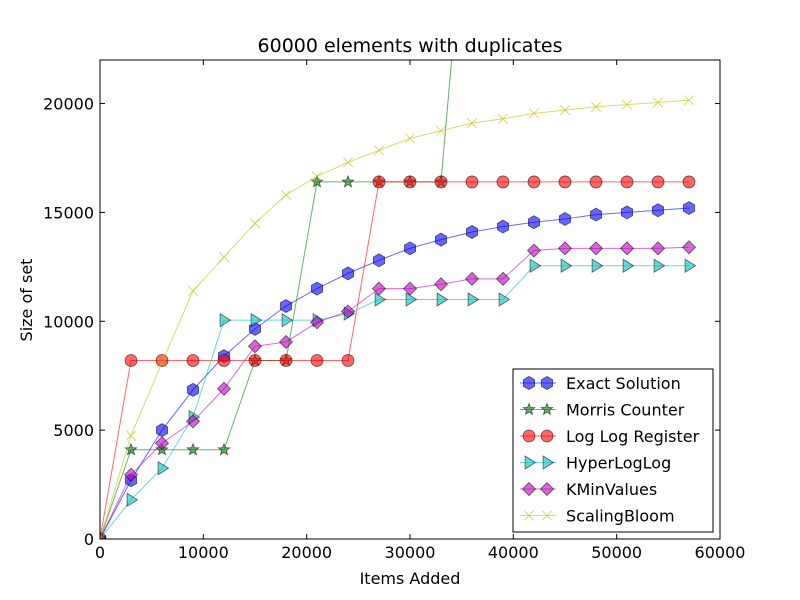 This screenshot has width=800, height=600. I want to click on x-axis-label: Items Added, so click(410, 578).